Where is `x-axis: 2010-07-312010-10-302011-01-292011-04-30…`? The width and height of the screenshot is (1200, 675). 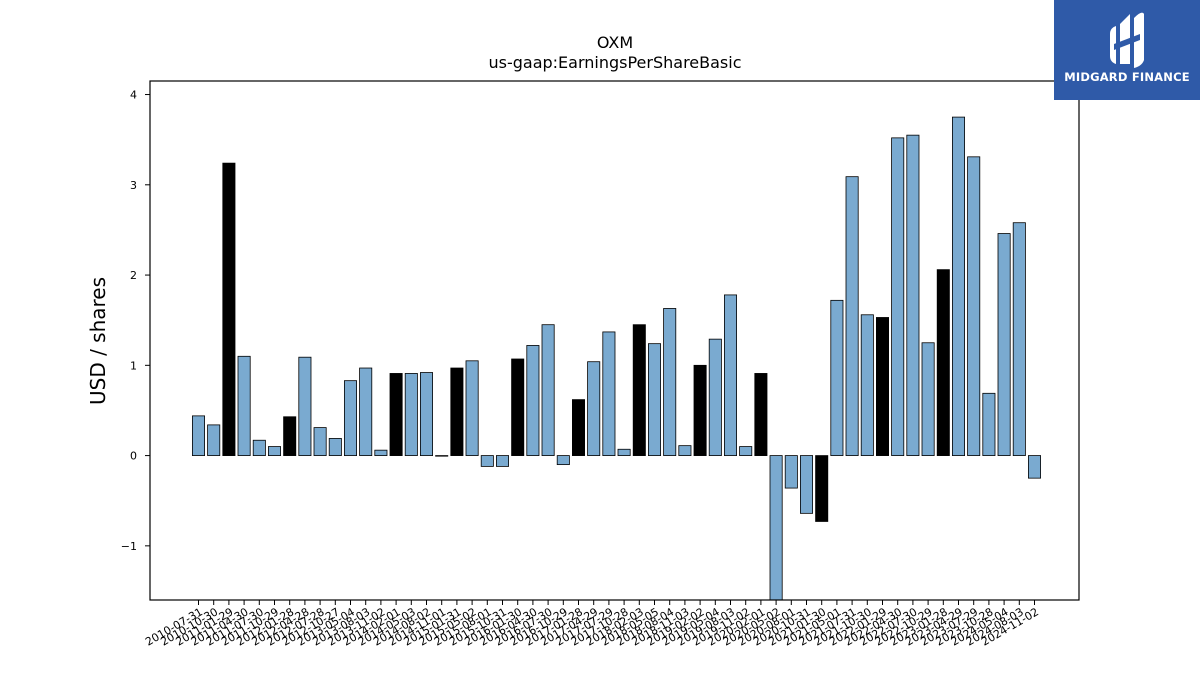 x-axis: 2010-07-312010-10-302011-01-292011-04-30… is located at coordinates (592, 624).